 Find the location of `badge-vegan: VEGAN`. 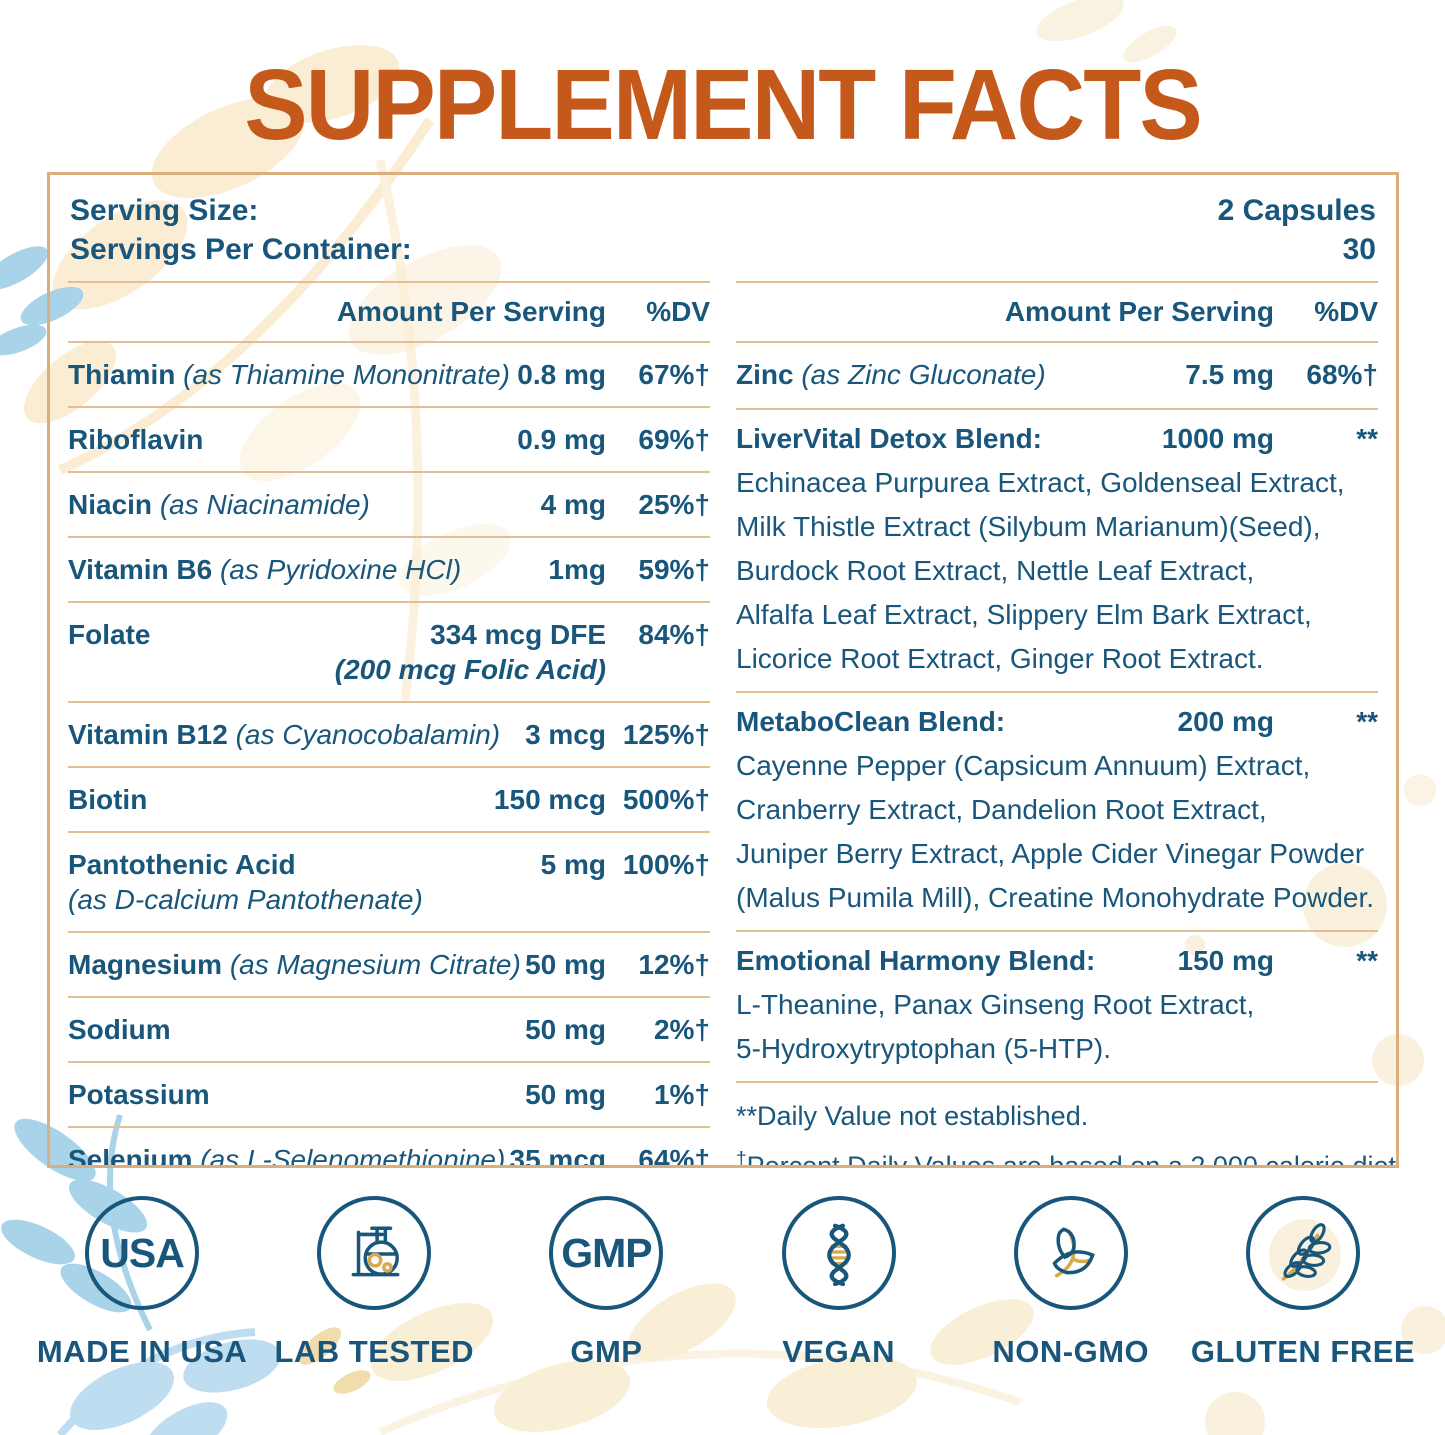

badge-vegan: VEGAN is located at coordinates (839, 1283).